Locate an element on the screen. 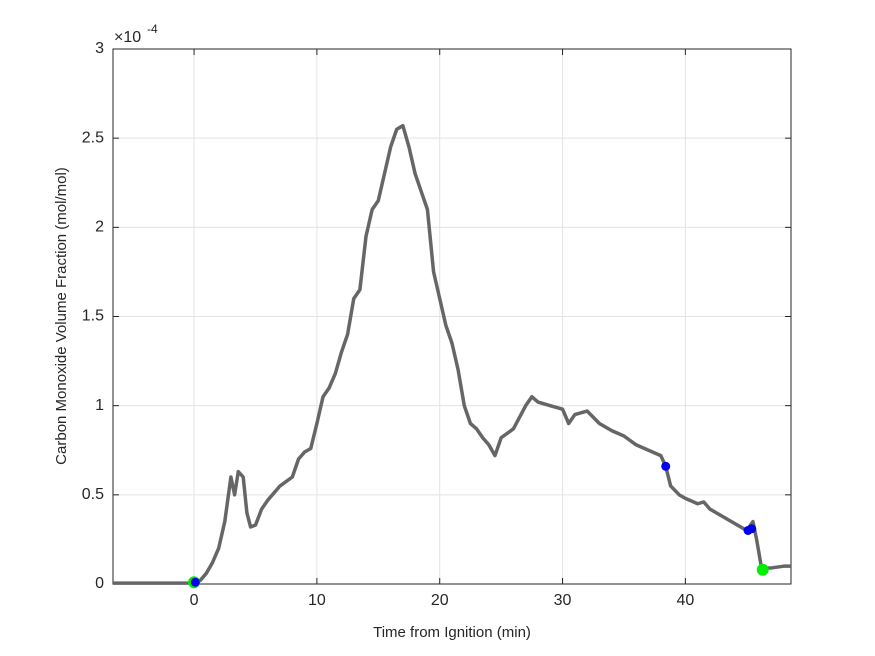 The width and height of the screenshot is (875, 656). y-tick-label: 0 is located at coordinates (99, 583).